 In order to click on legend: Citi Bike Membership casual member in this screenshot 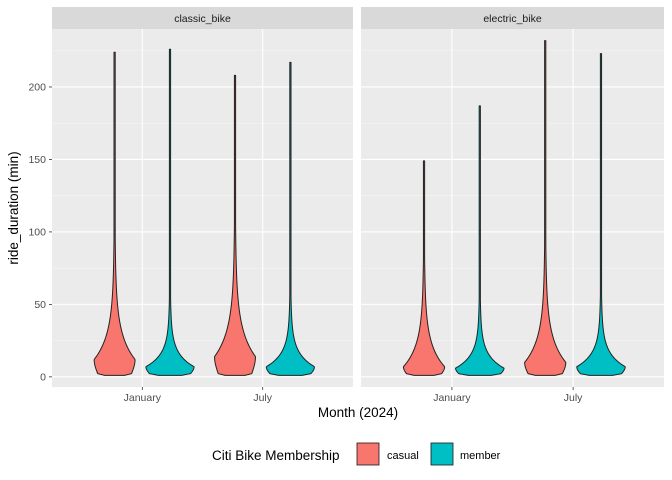, I will do `click(356, 454)`.